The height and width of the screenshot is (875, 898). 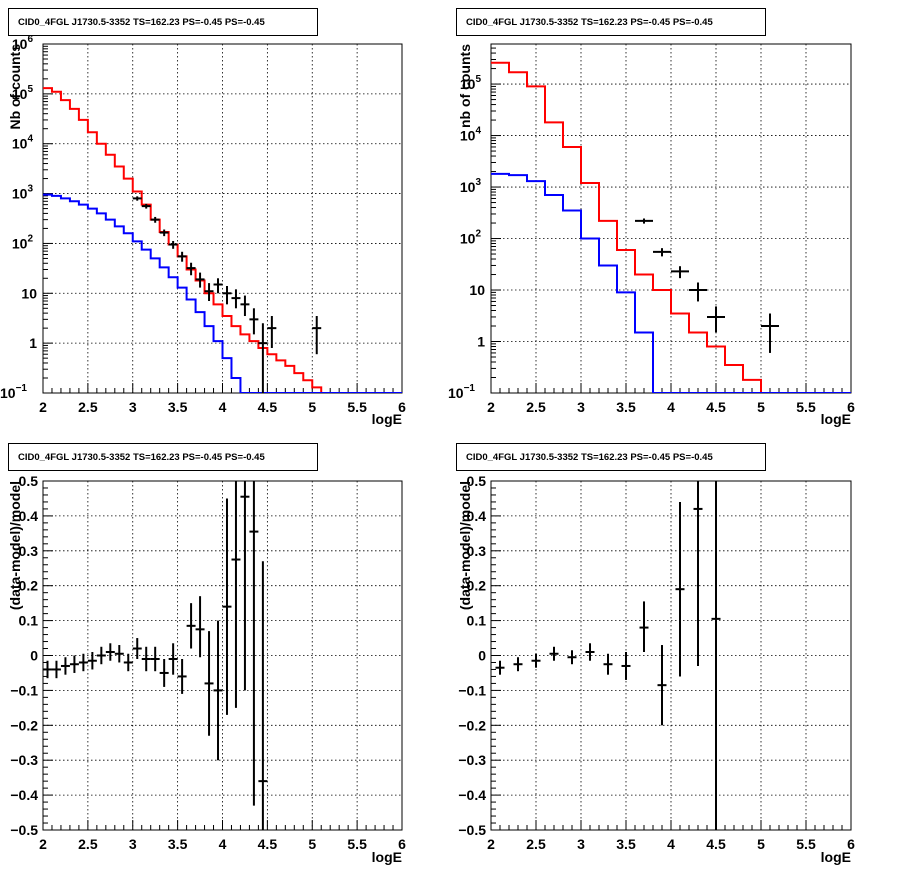 I want to click on y-tick-label: 0.3, so click(x=477, y=551).